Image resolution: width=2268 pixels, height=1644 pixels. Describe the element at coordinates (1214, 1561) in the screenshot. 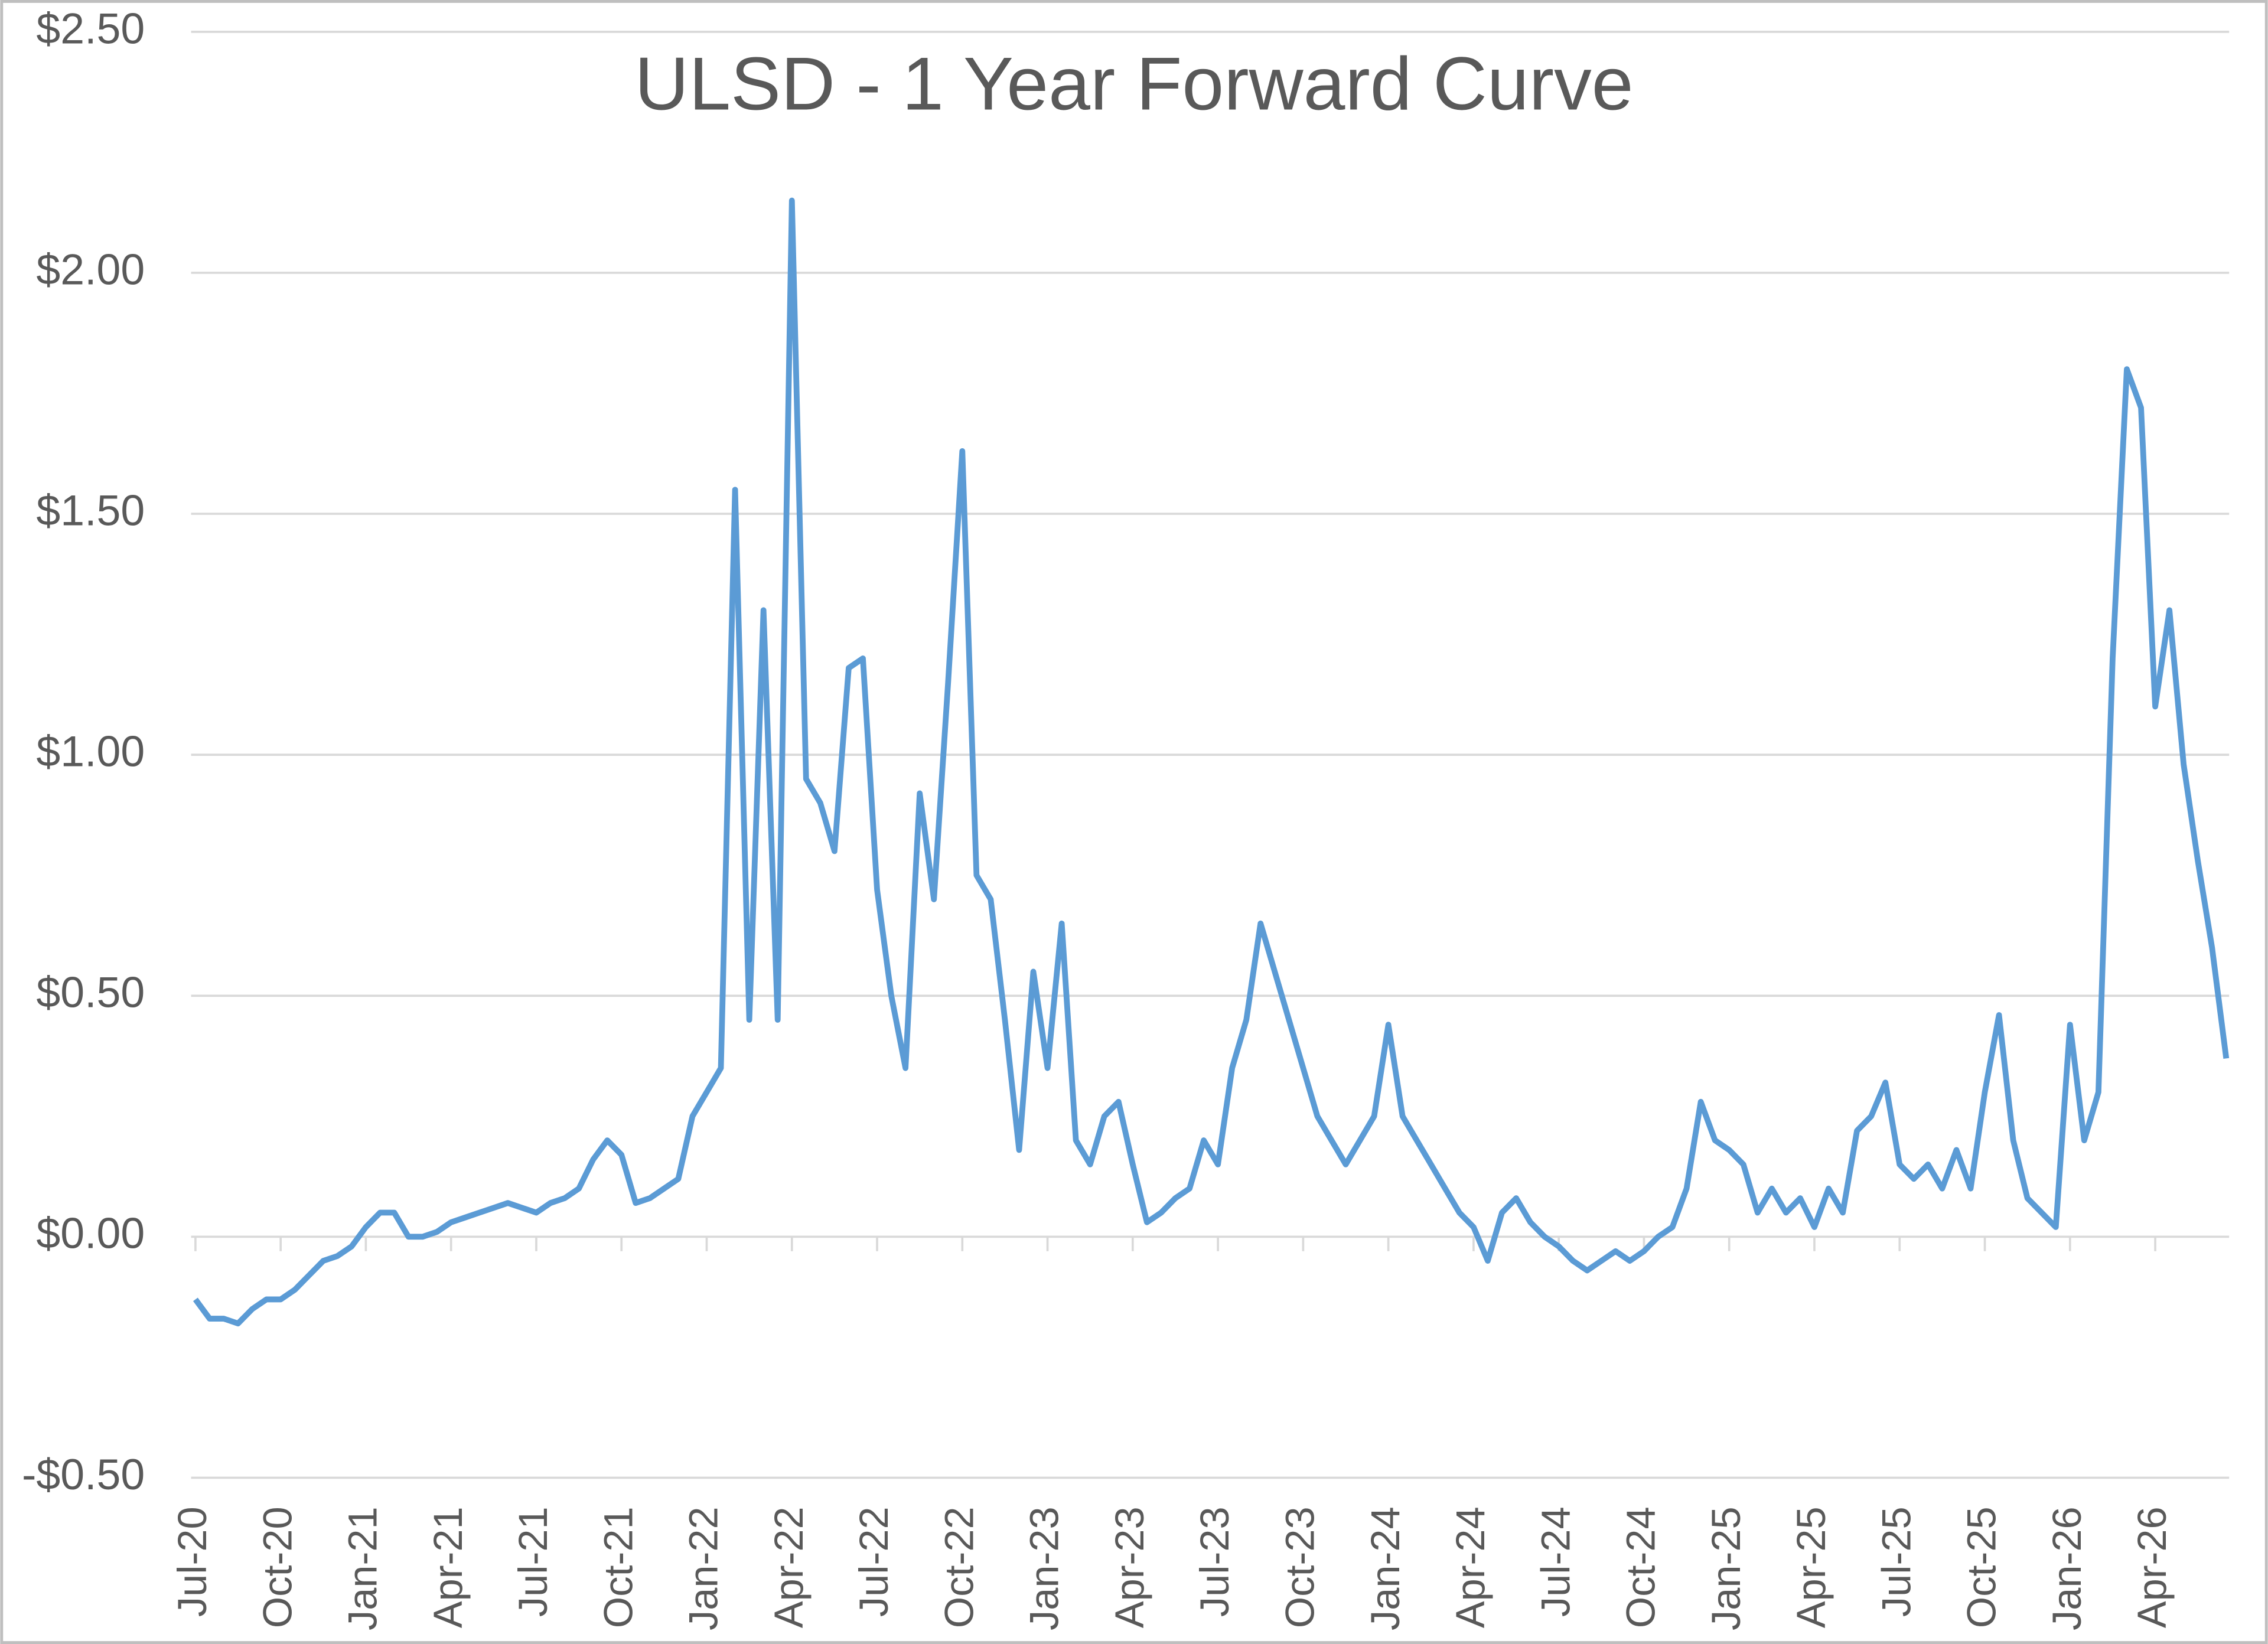

I see `x-tick-label: Jul-23` at that location.